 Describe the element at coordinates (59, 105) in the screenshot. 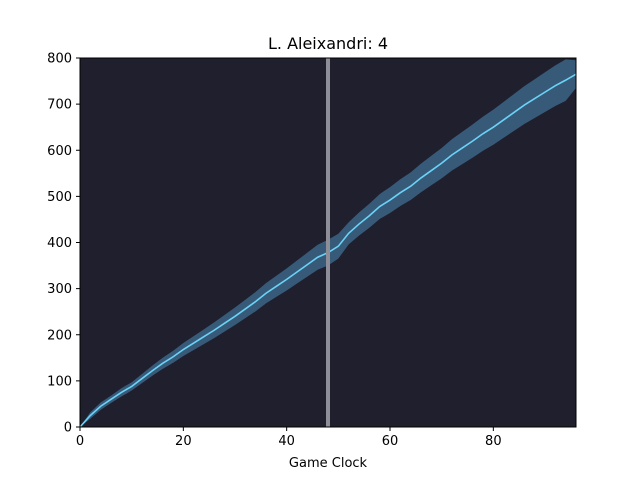

I see `y-tick-label: 700` at that location.